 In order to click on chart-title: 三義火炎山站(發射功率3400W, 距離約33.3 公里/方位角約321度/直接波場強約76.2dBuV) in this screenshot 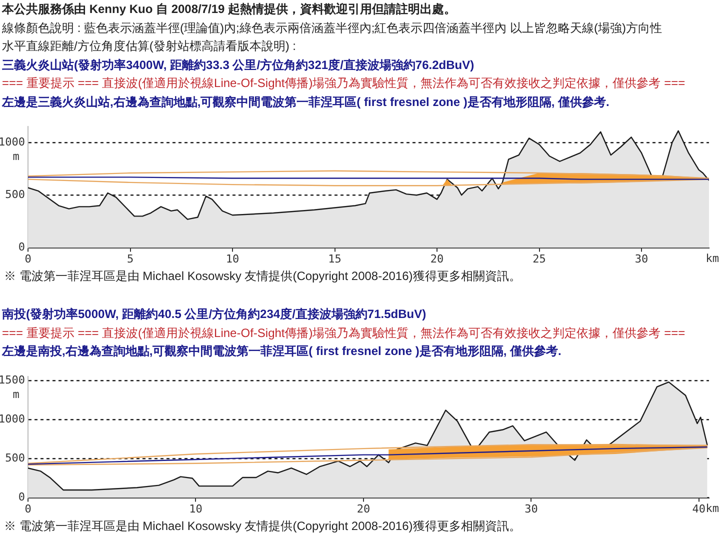, I will do `click(238, 65)`.